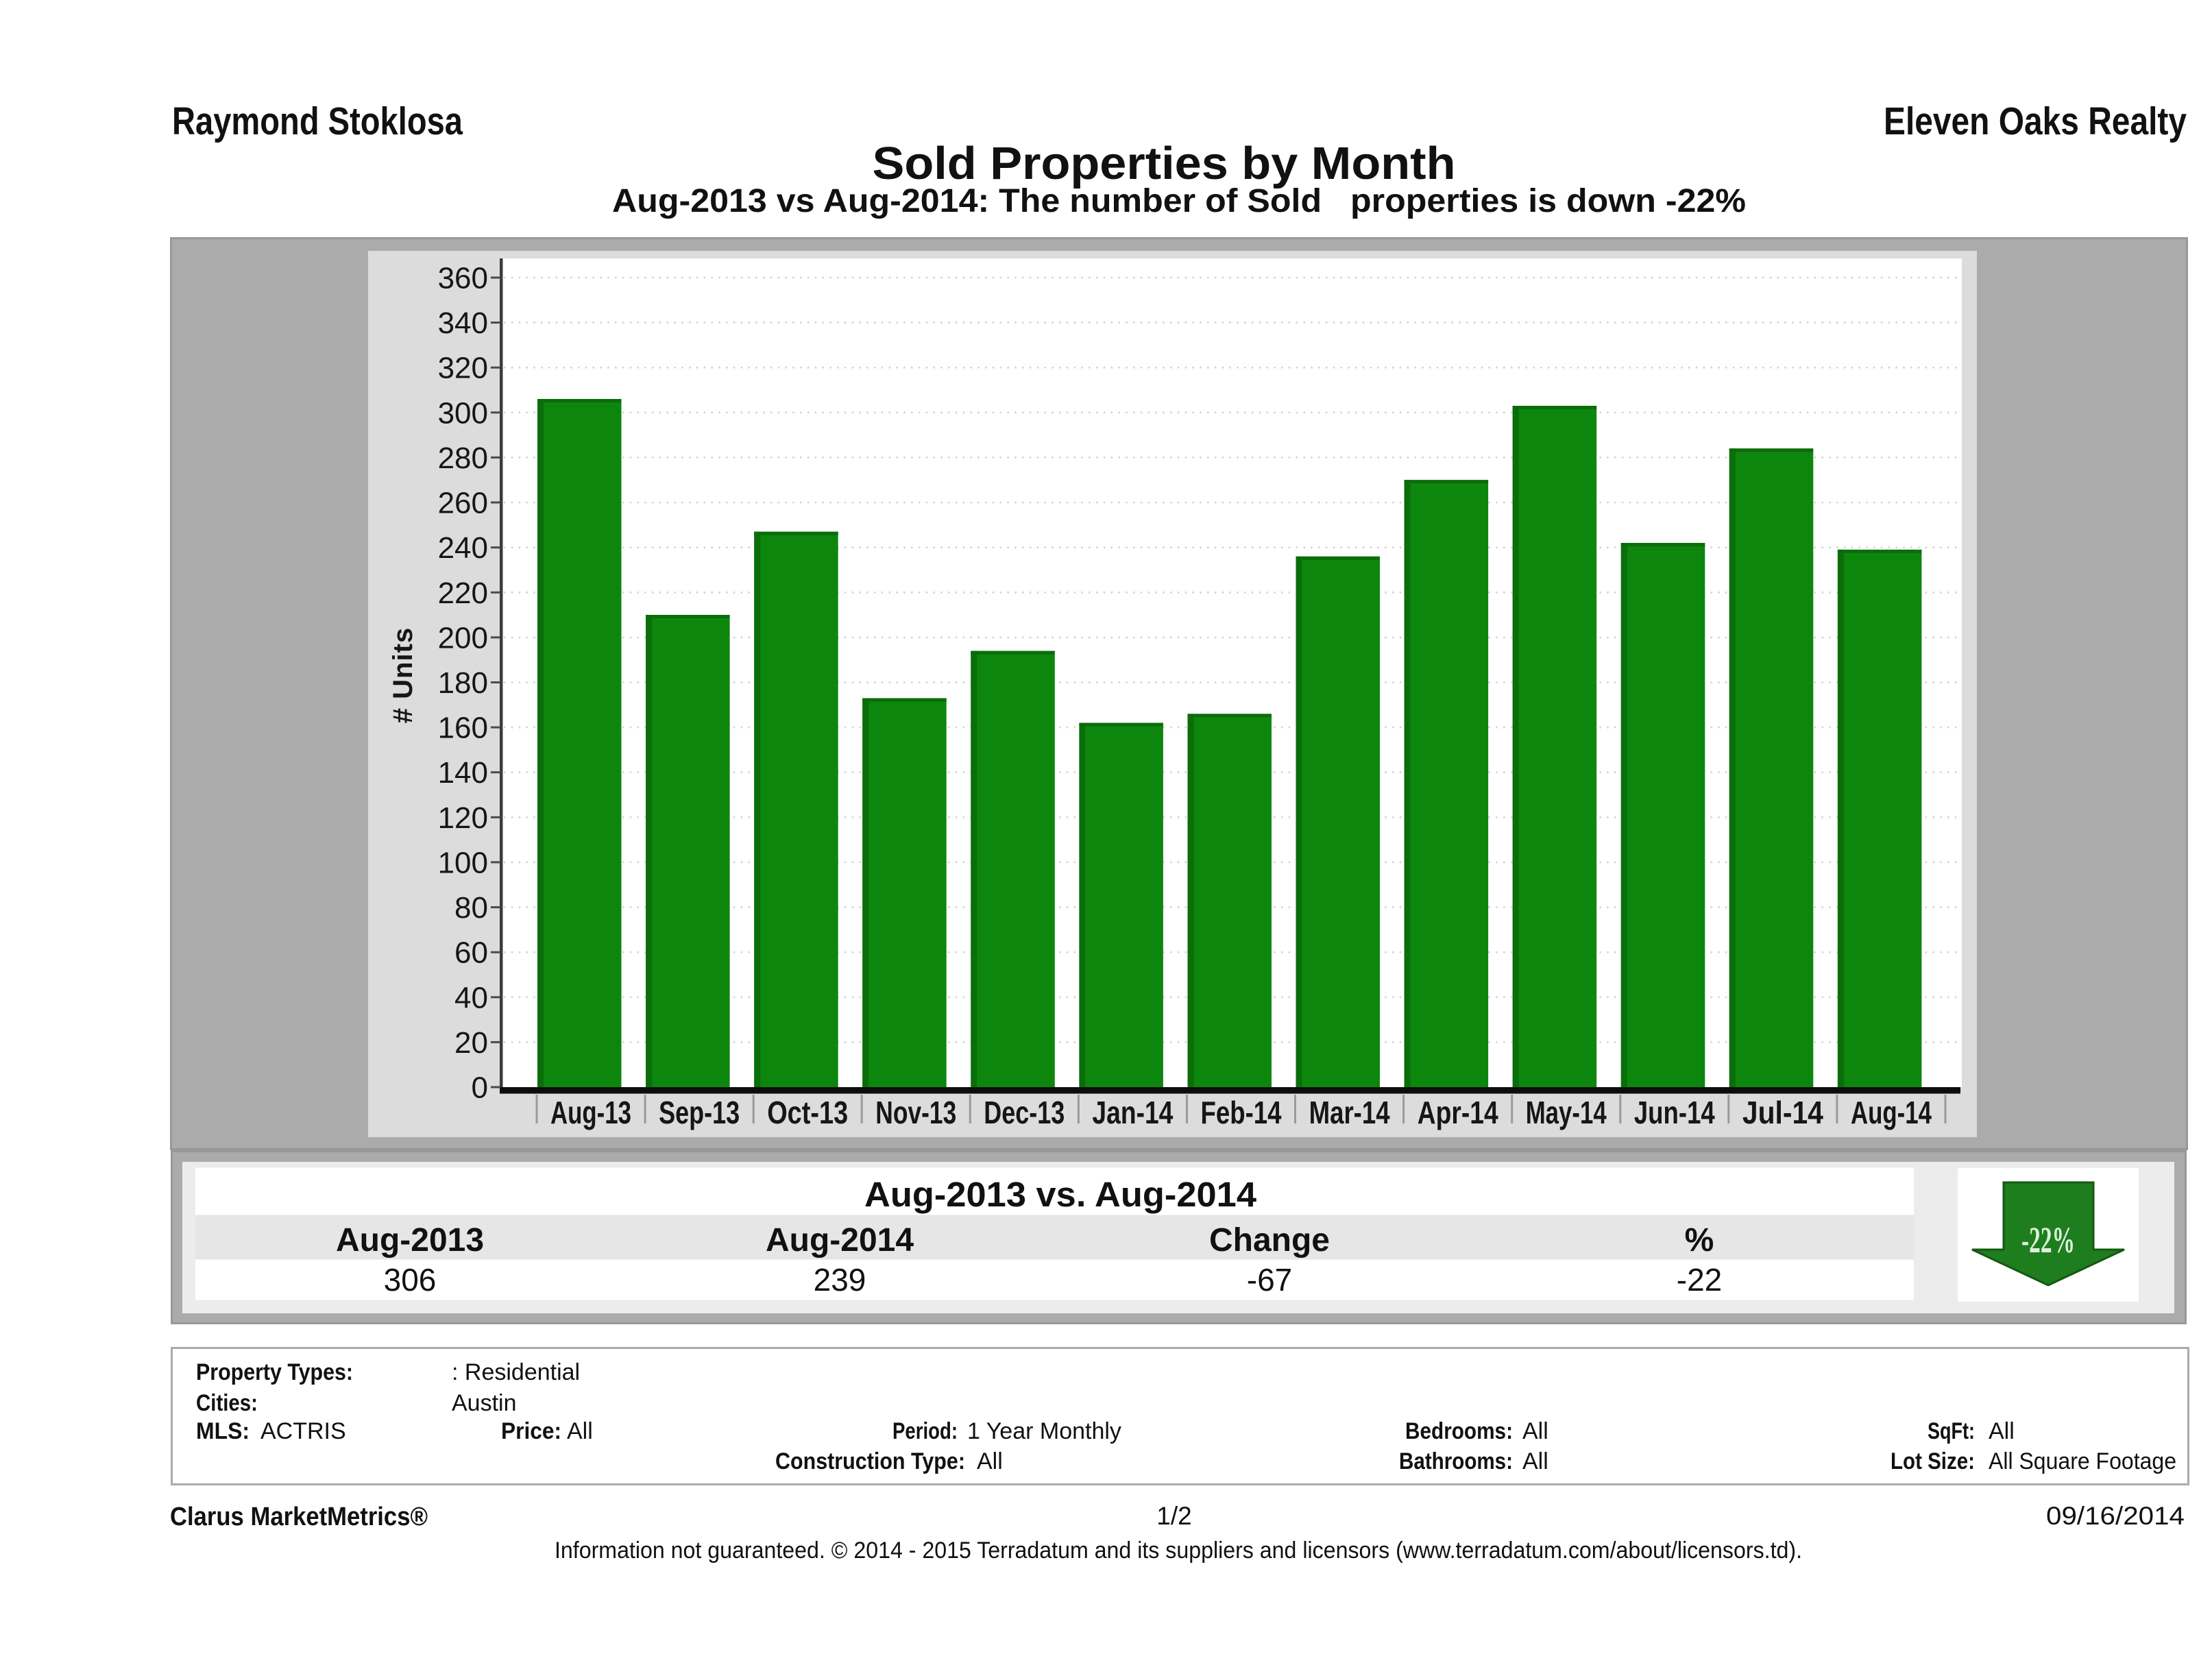 The image size is (2212, 1678). Describe the element at coordinates (227, 1403) in the screenshot. I see `svg-text: Cities:` at that location.